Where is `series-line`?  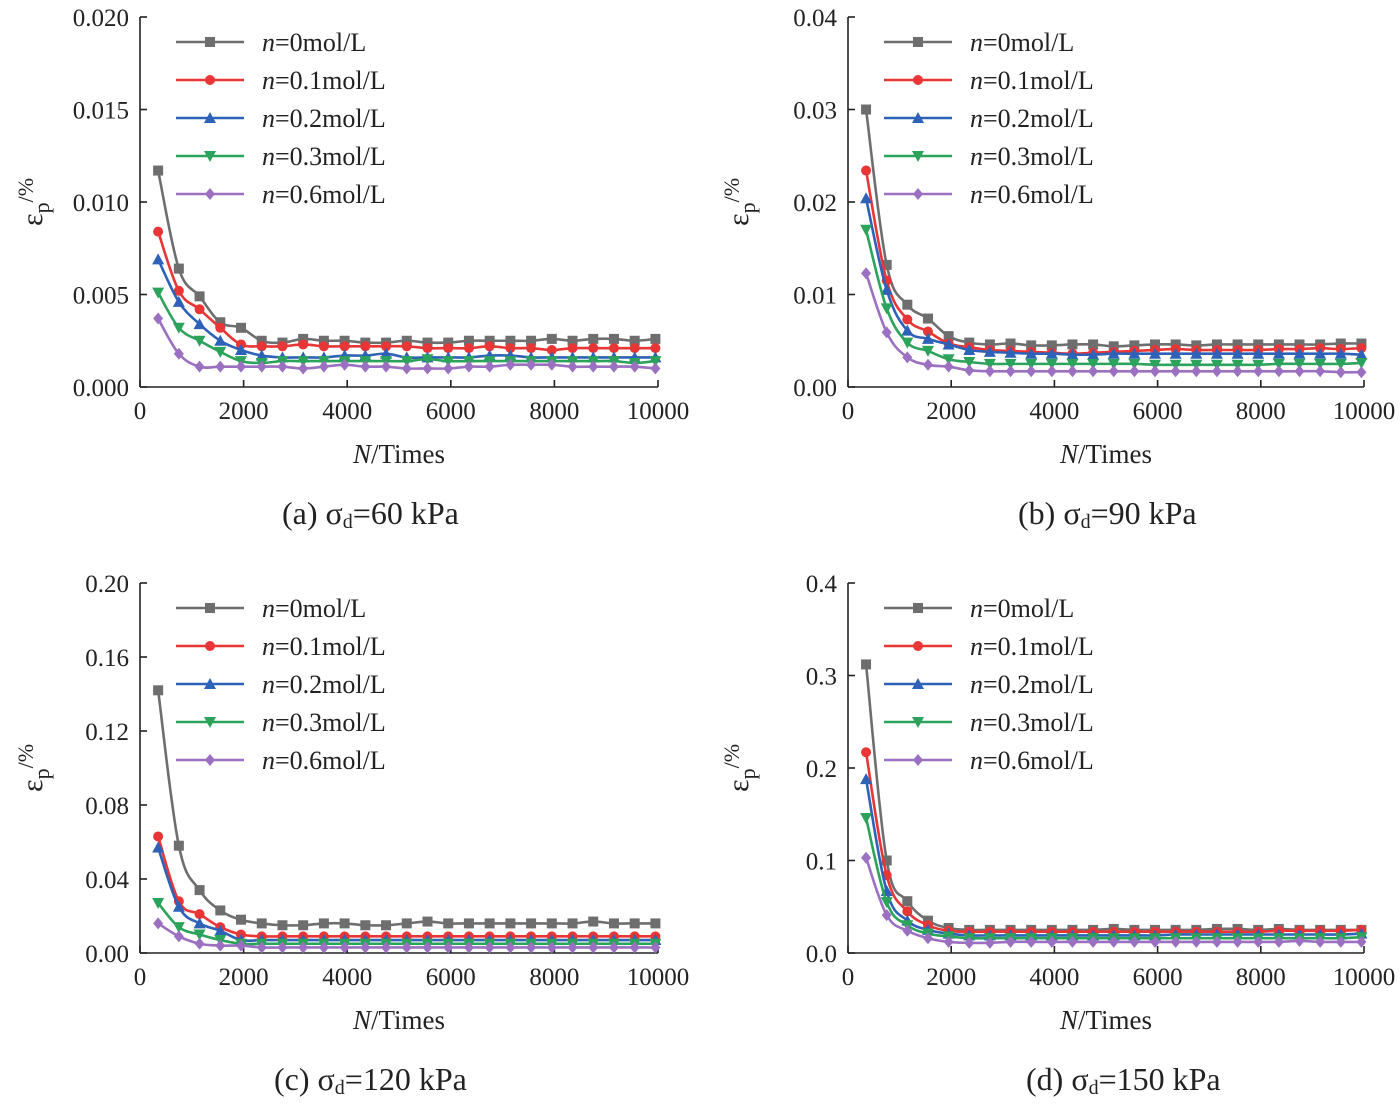 series-line is located at coordinates (1113, 857).